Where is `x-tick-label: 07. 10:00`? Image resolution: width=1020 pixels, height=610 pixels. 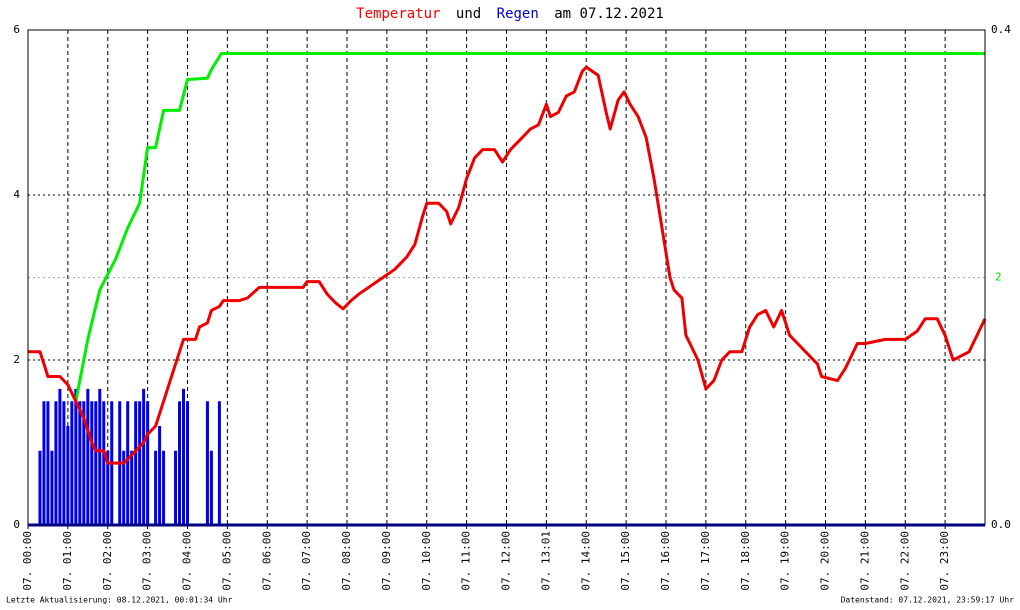 x-tick-label: 07. 10:00 is located at coordinates (426, 561).